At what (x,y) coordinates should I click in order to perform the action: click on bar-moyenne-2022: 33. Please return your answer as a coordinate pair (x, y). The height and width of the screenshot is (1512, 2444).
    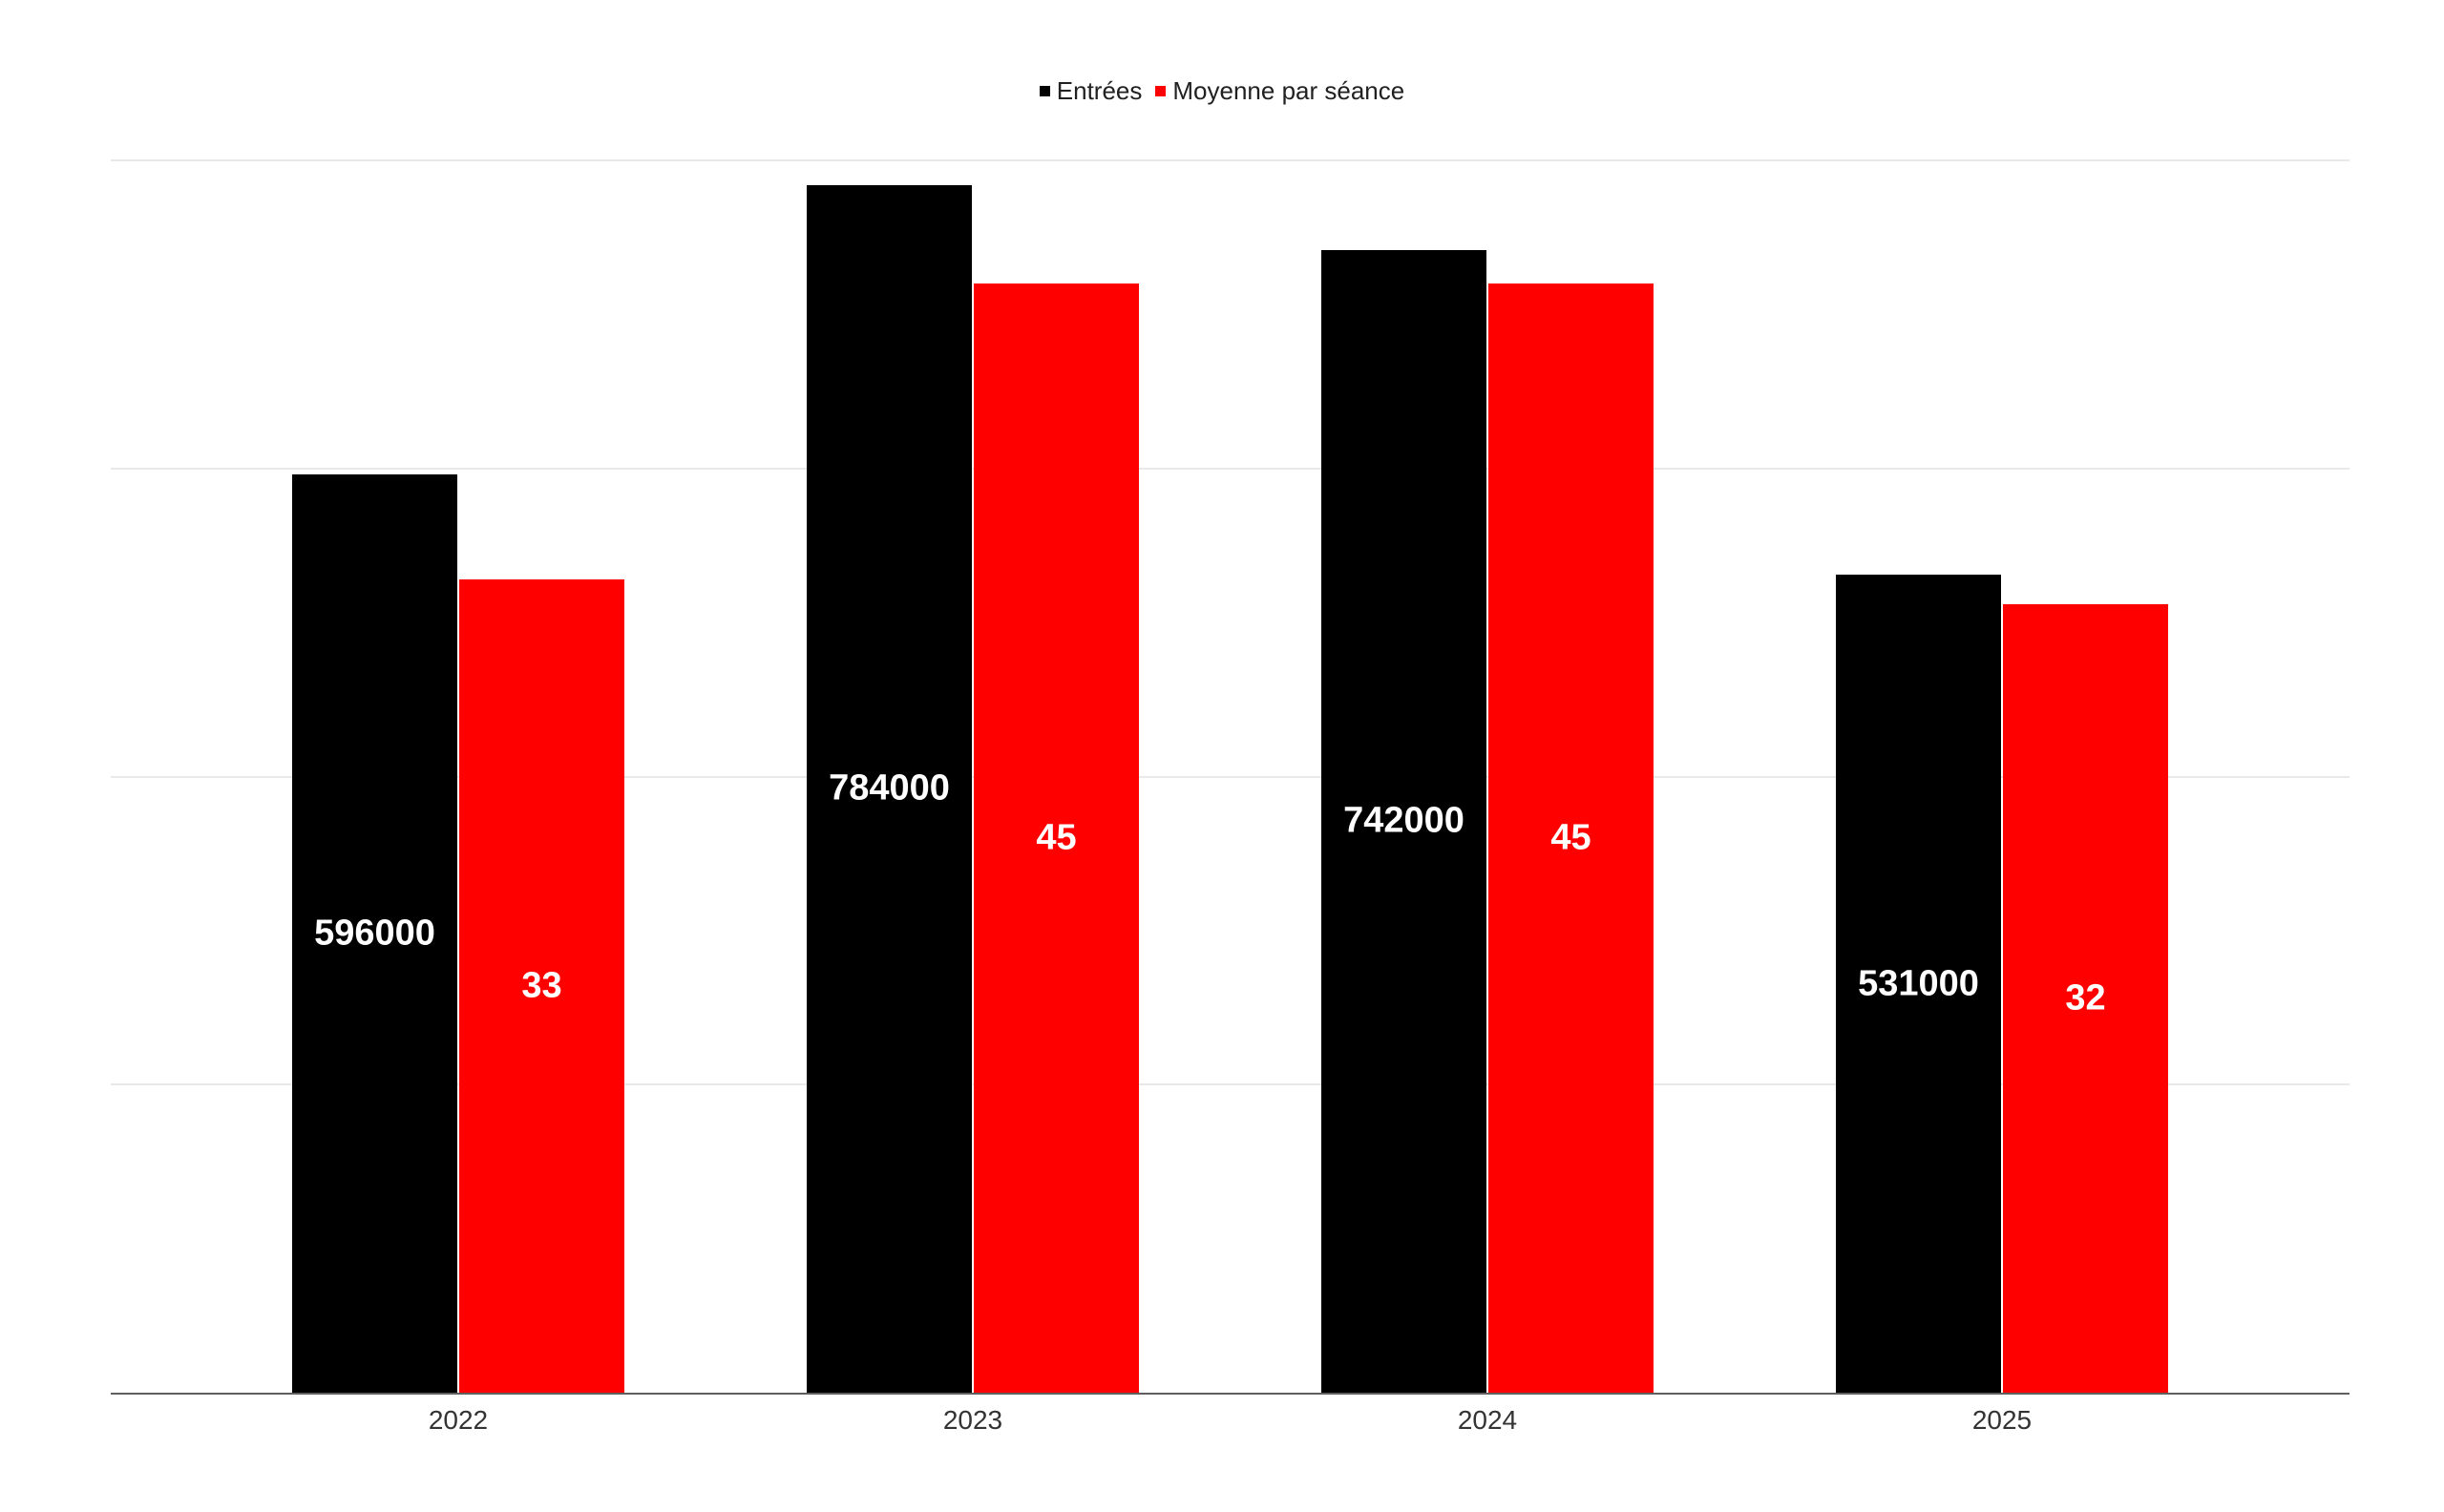
    Looking at the image, I should click on (541, 986).